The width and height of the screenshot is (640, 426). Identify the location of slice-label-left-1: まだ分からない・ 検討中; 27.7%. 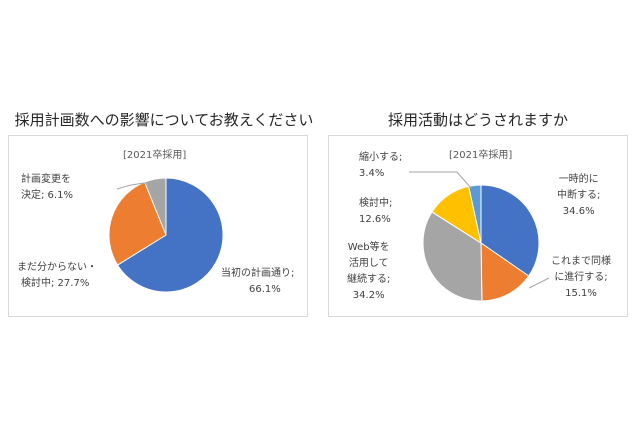
(57, 275).